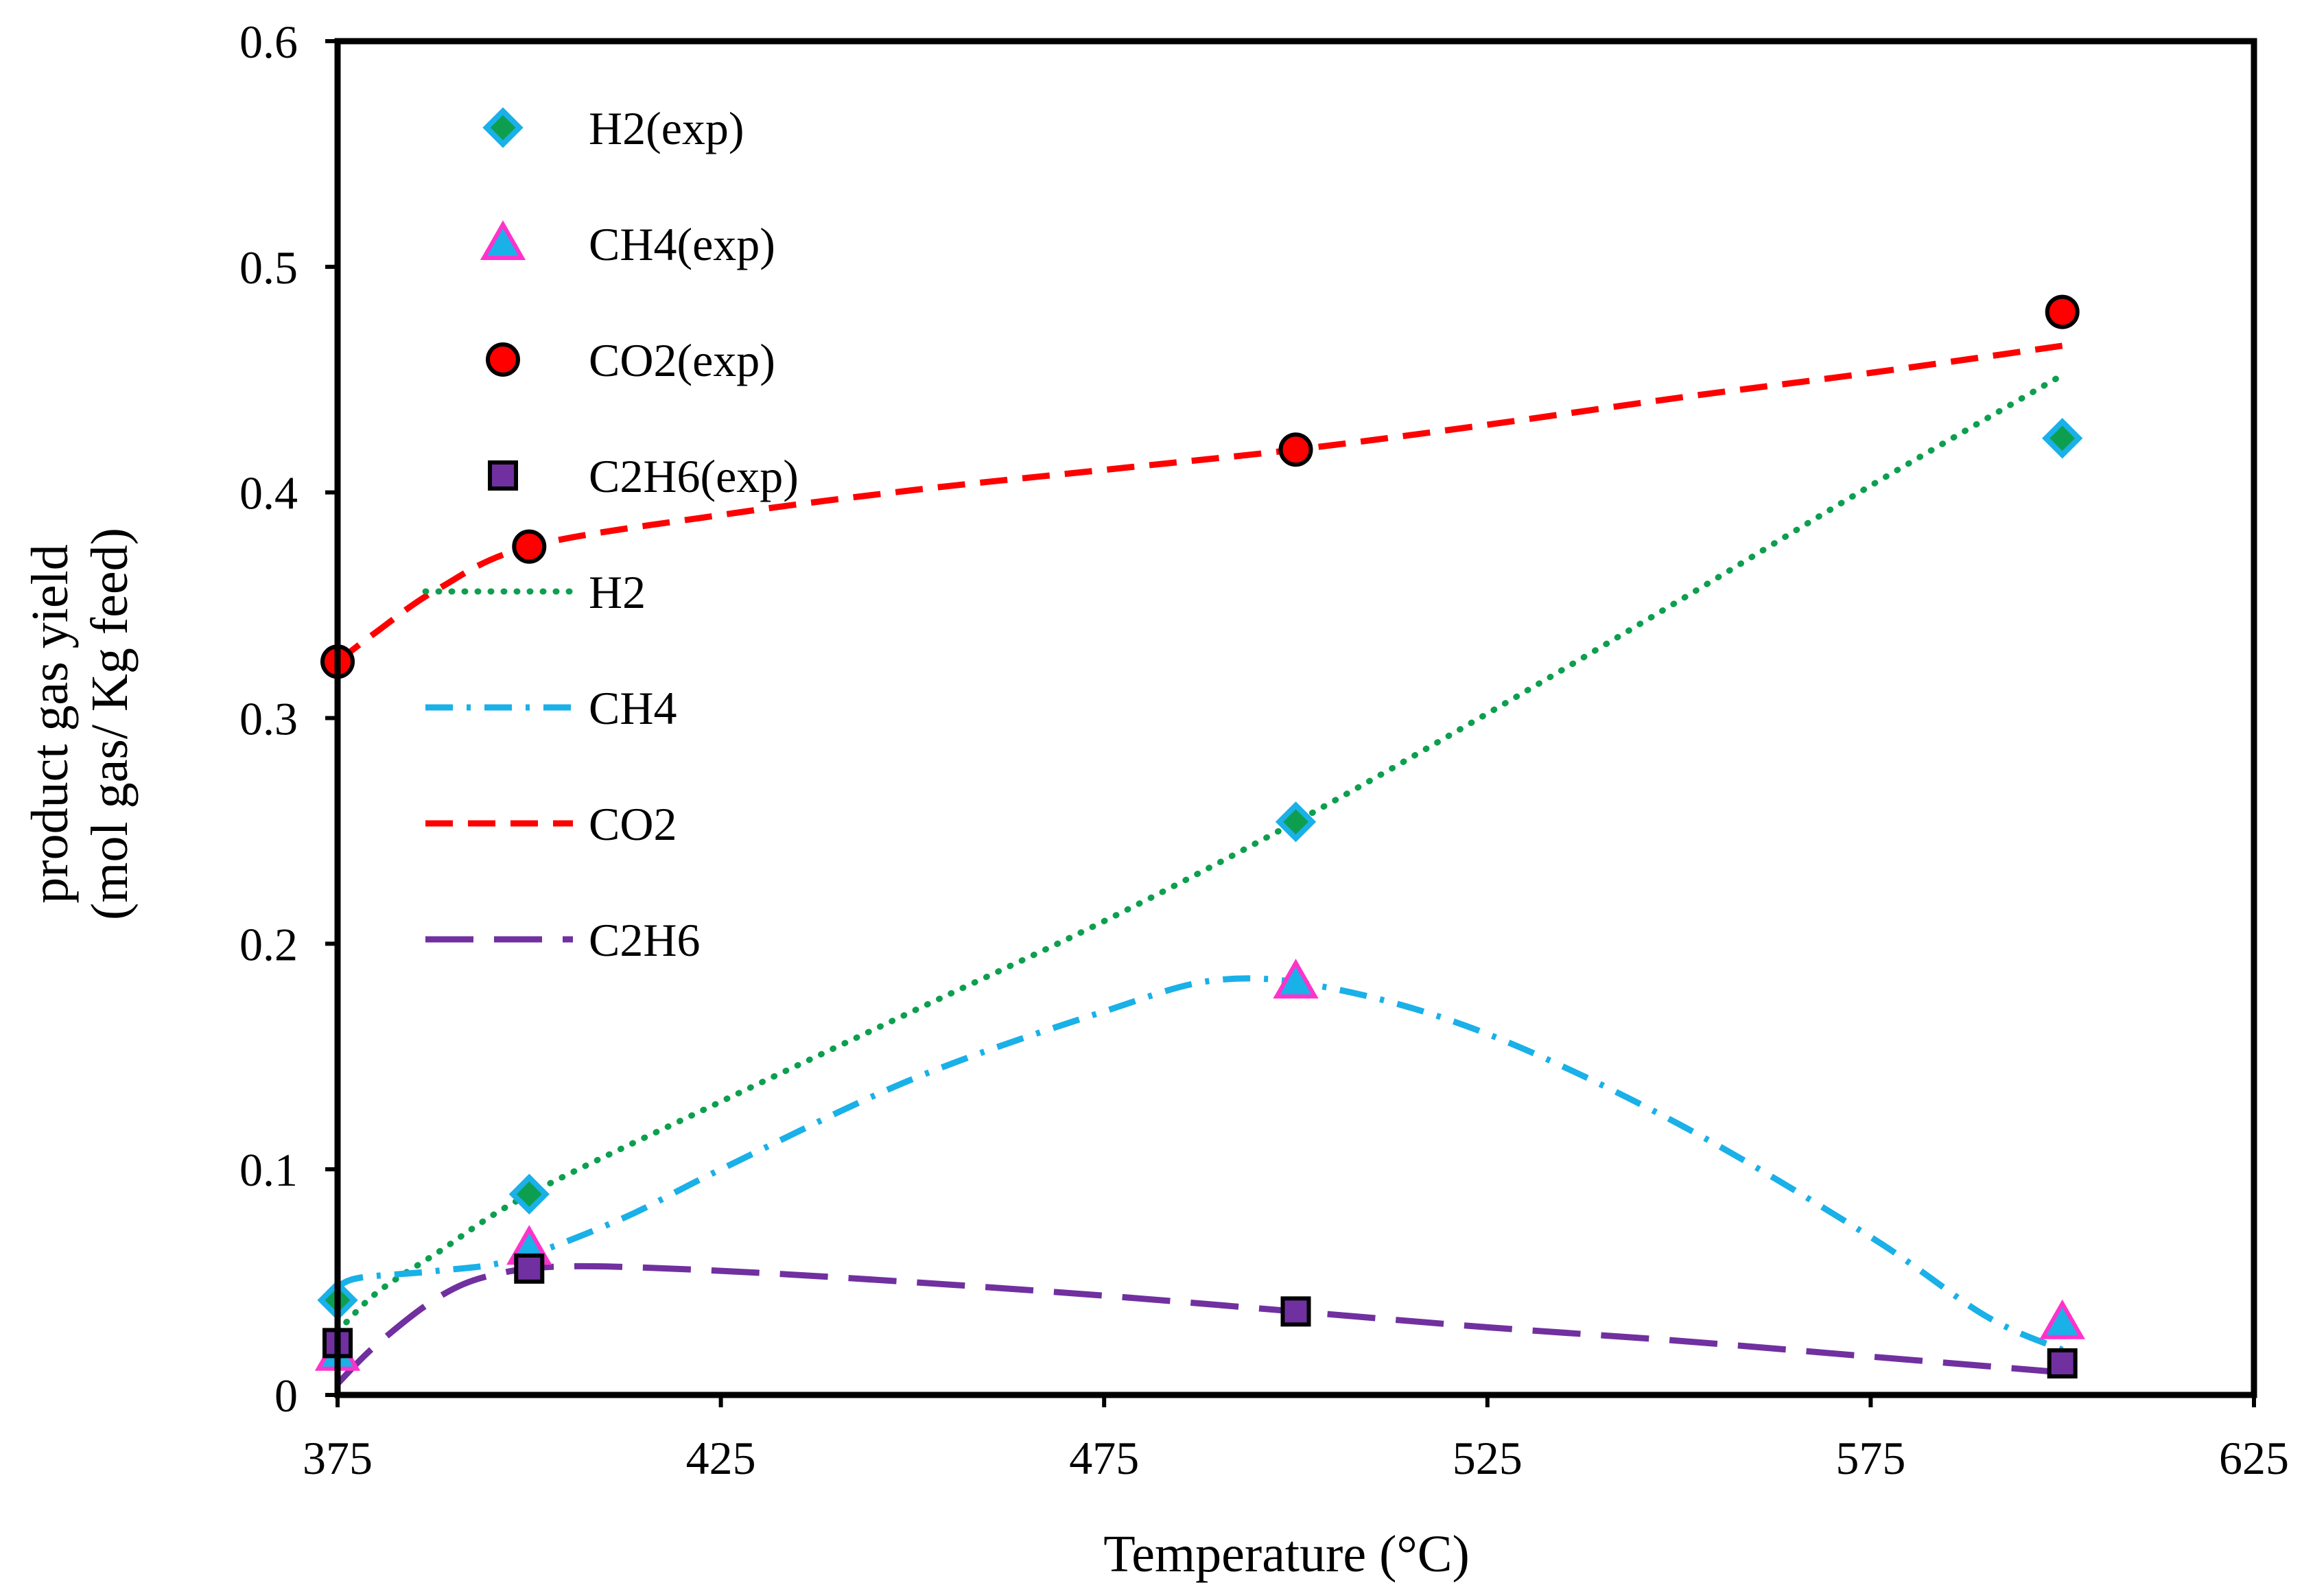 This screenshot has height=1596, width=2302. What do you see at coordinates (268, 1170) in the screenshot?
I see `y-tick-label: 0.1` at bounding box center [268, 1170].